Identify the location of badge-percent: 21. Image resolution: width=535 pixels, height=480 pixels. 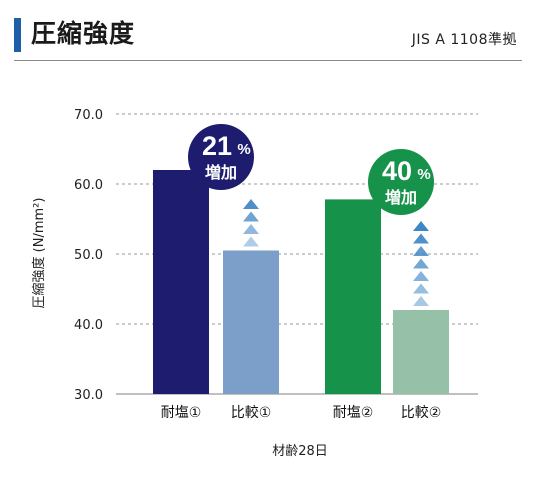
(217, 146).